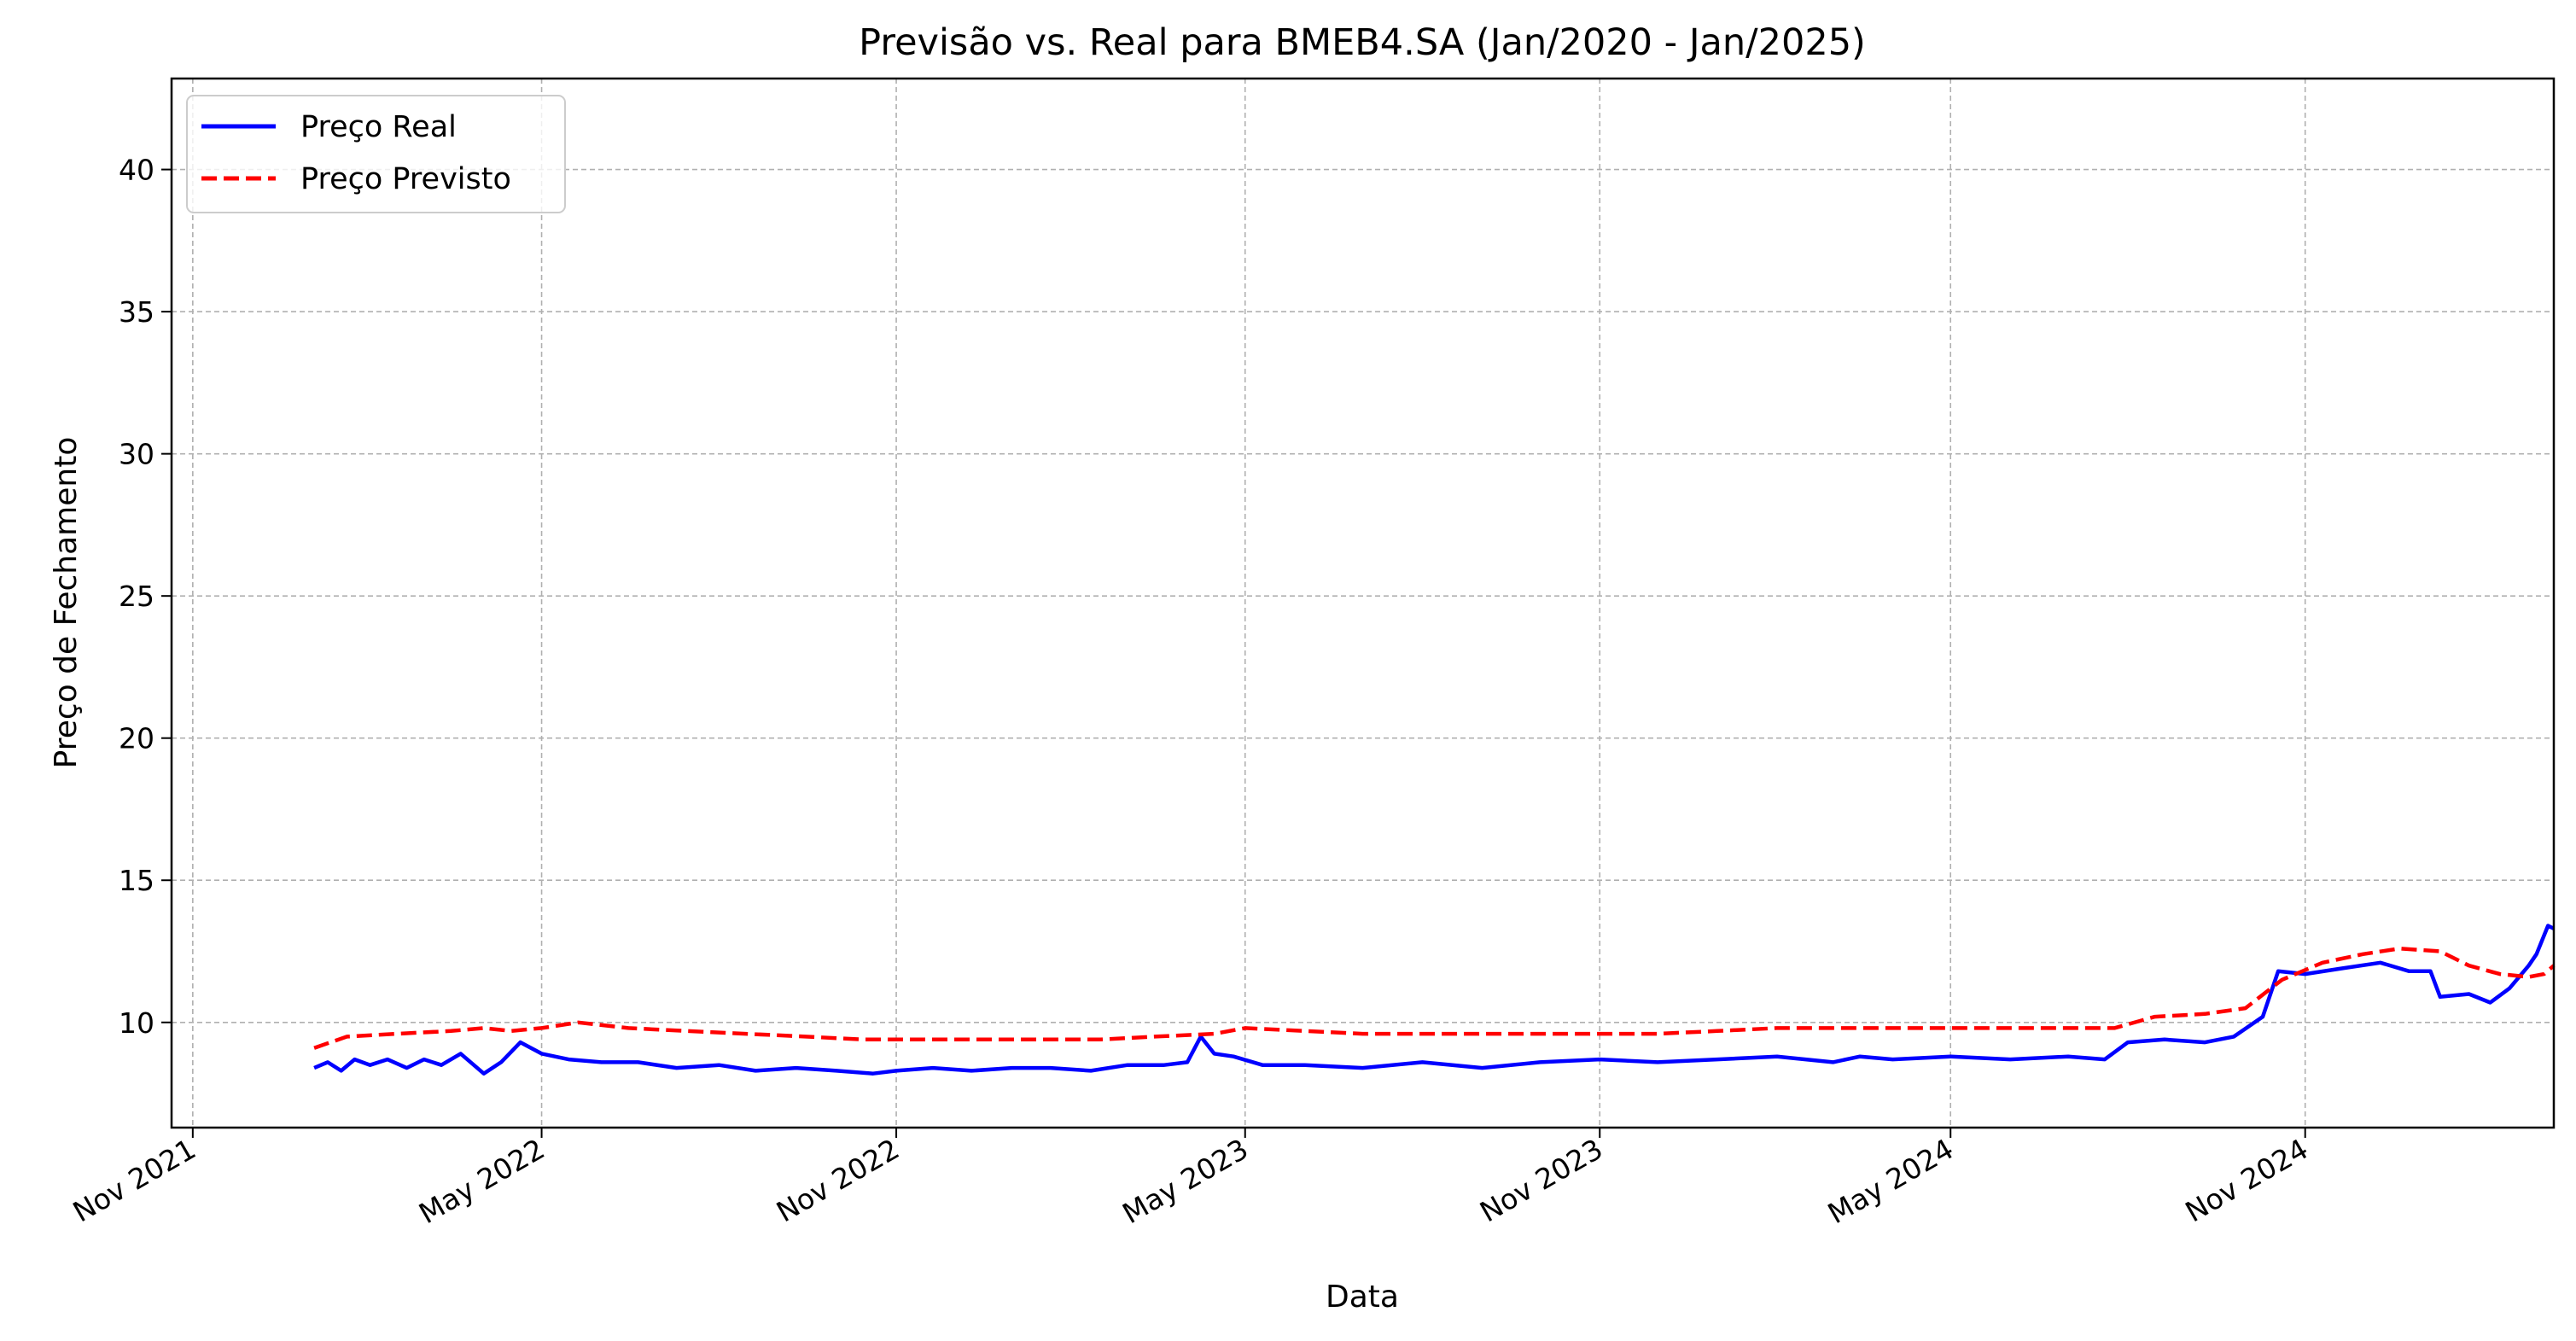 The width and height of the screenshot is (2576, 1341). I want to click on y-tick-label: 10, so click(136, 1023).